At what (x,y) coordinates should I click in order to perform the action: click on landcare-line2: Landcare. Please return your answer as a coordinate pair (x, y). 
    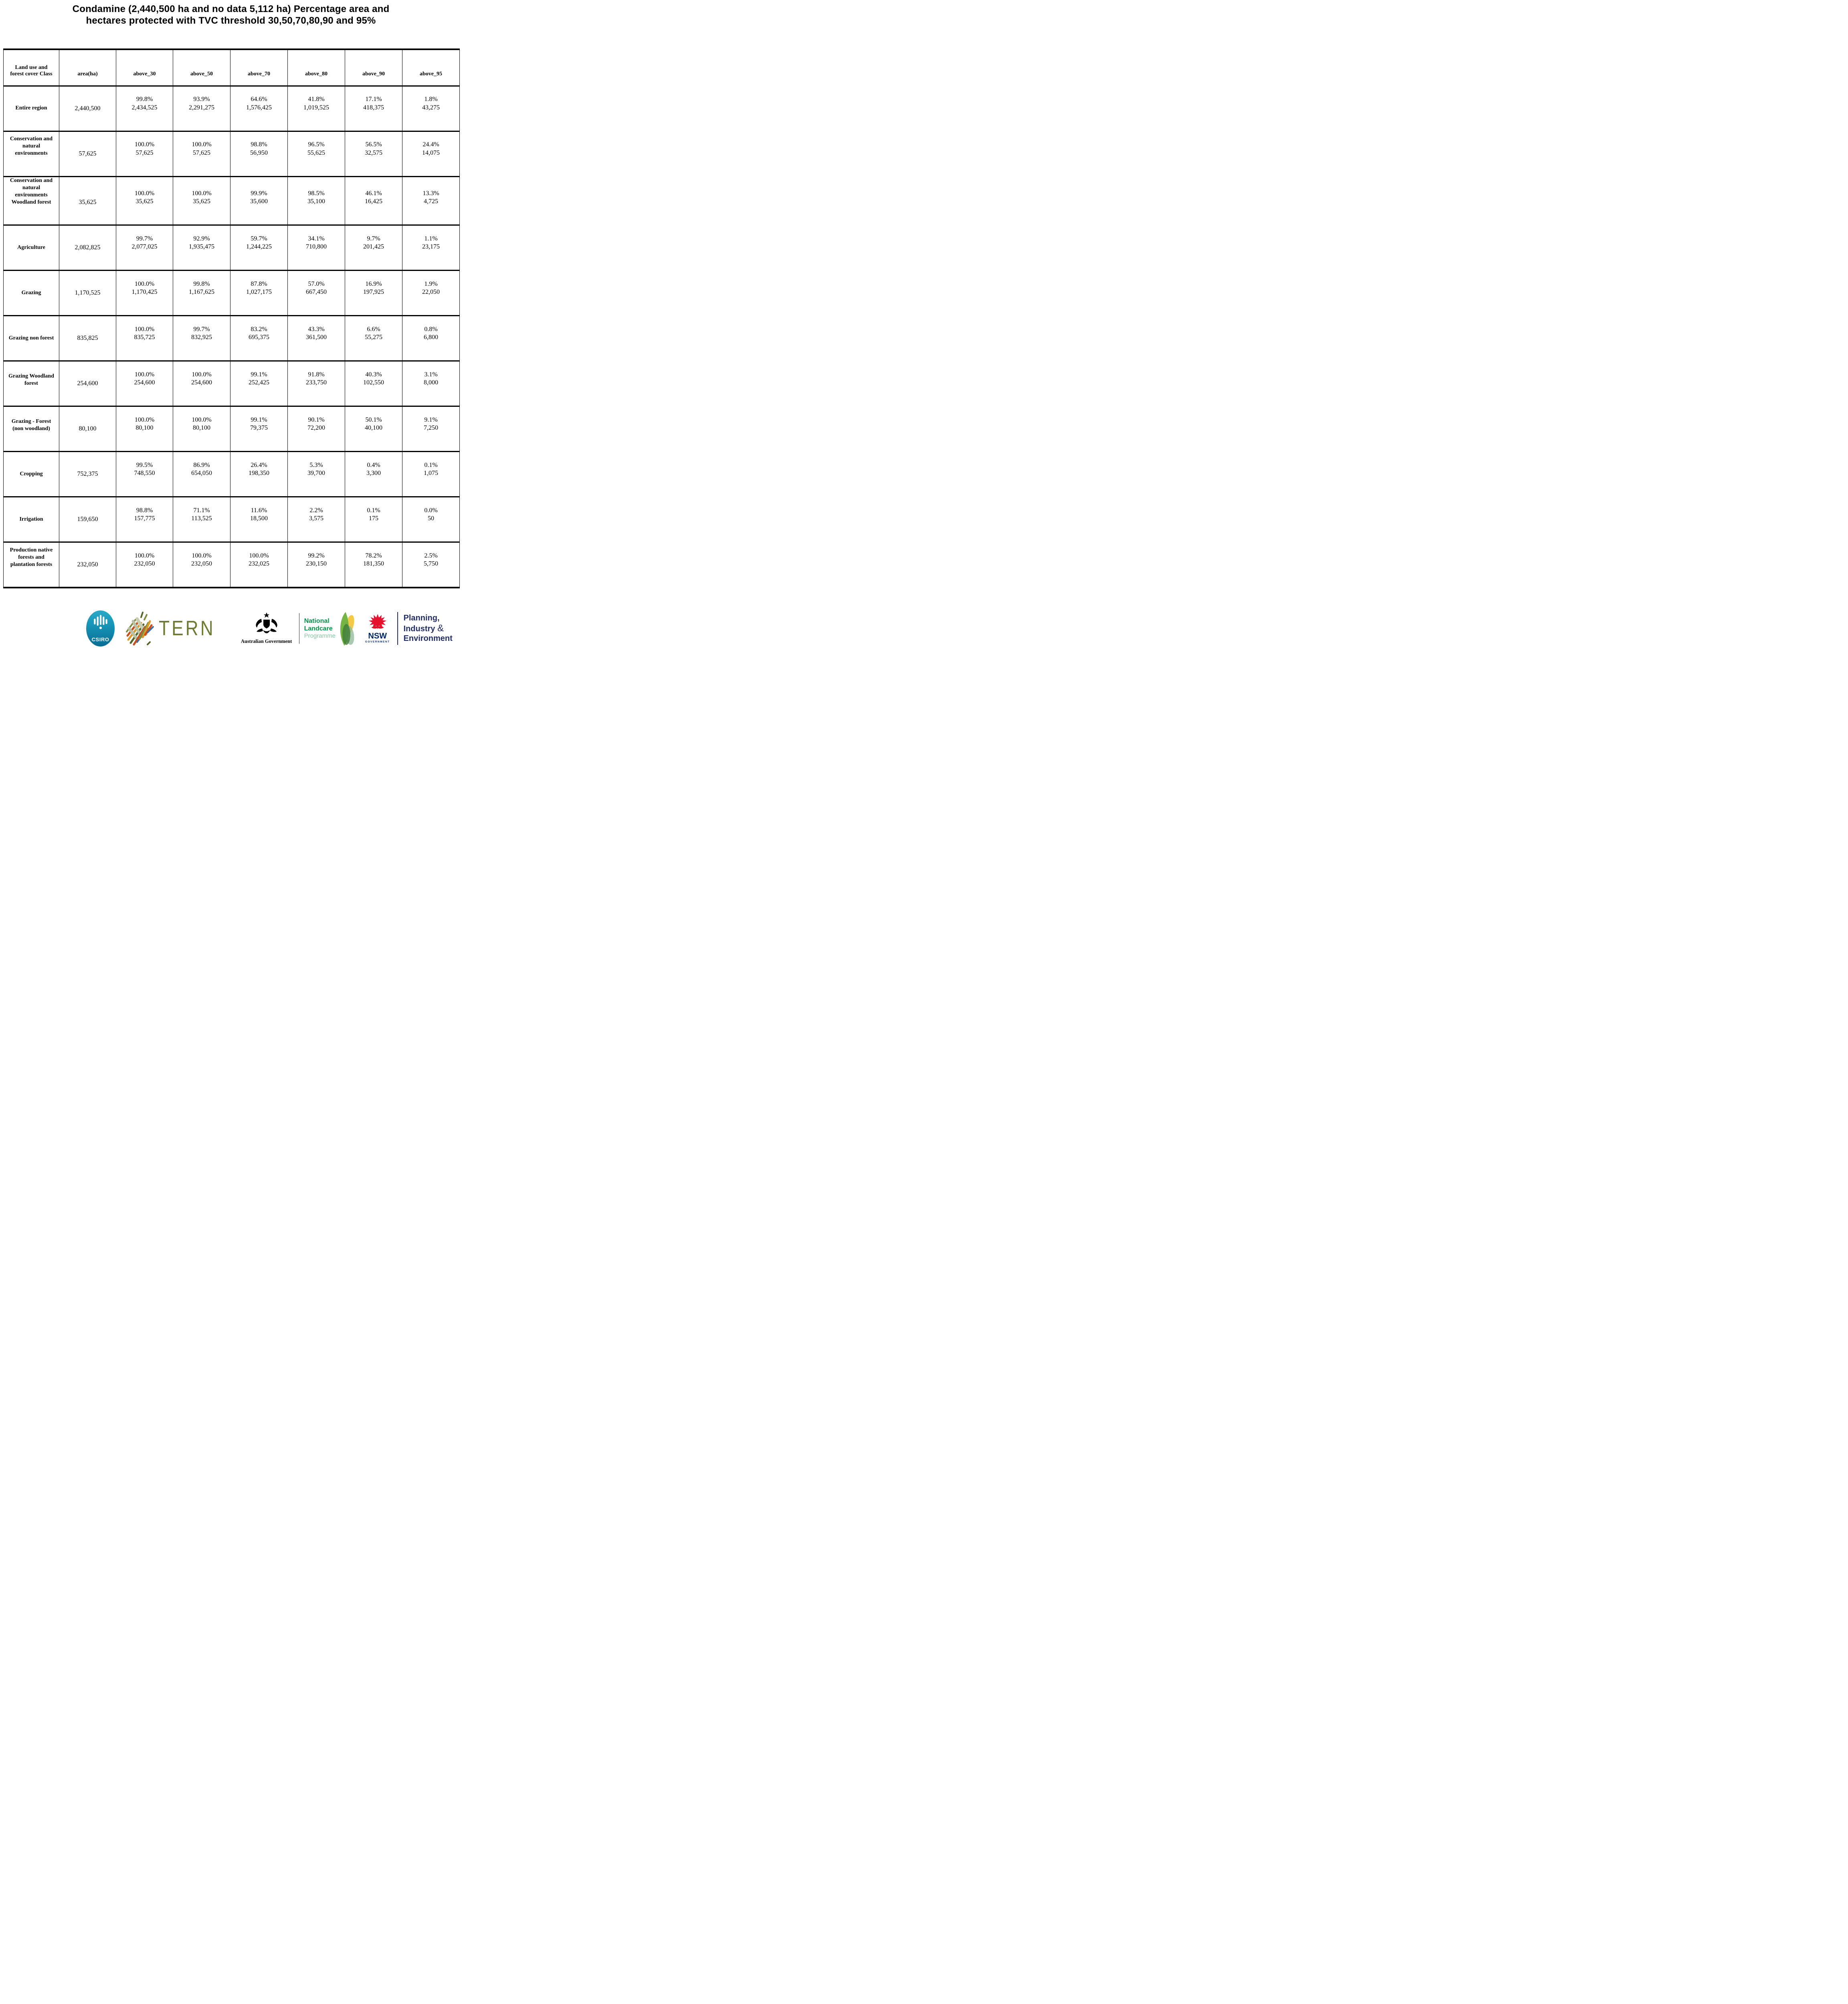
    Looking at the image, I should click on (318, 628).